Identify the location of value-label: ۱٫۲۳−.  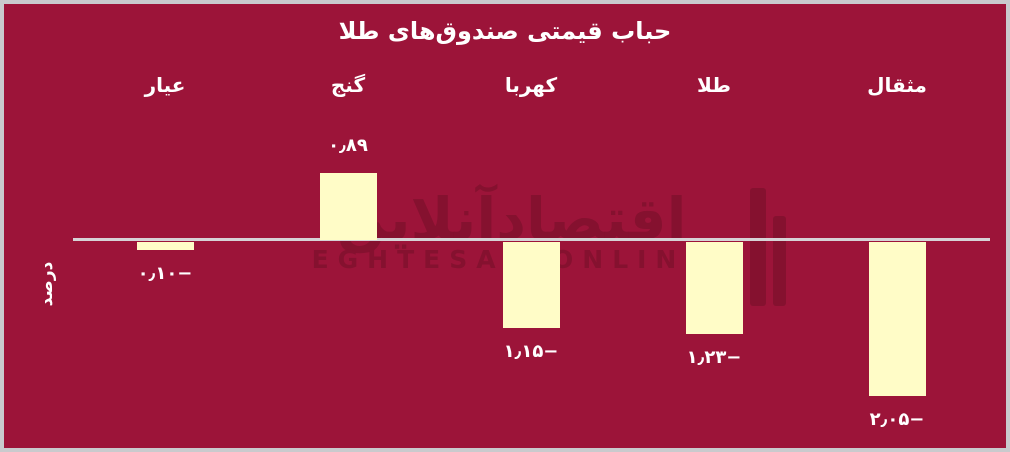
(714, 357).